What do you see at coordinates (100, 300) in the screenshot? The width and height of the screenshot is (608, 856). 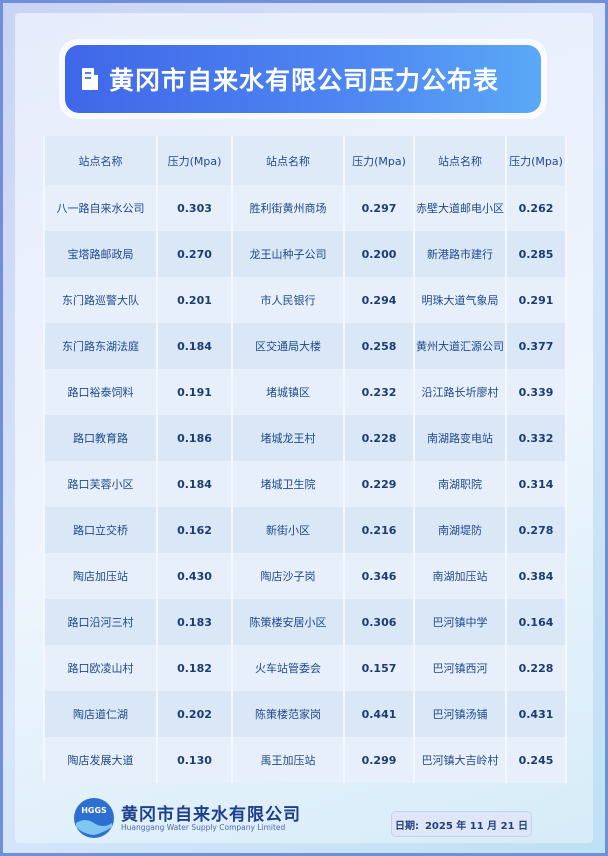 I see `station-name: 东门路巡警大队` at bounding box center [100, 300].